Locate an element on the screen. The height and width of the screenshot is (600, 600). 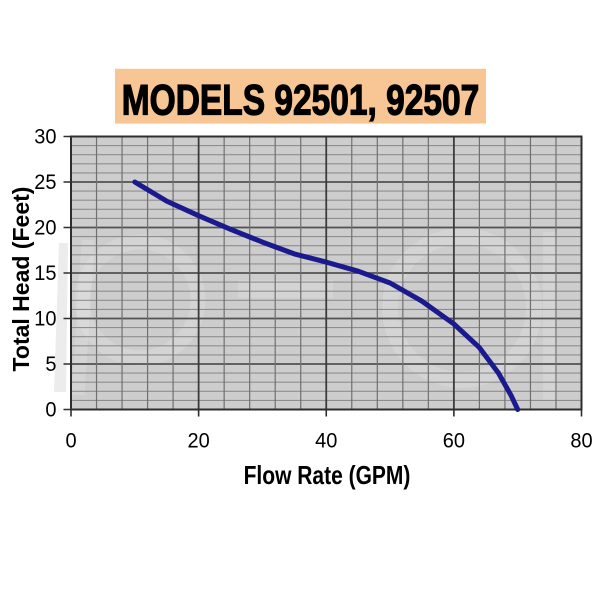
svg-text: 40 is located at coordinates (326, 441).